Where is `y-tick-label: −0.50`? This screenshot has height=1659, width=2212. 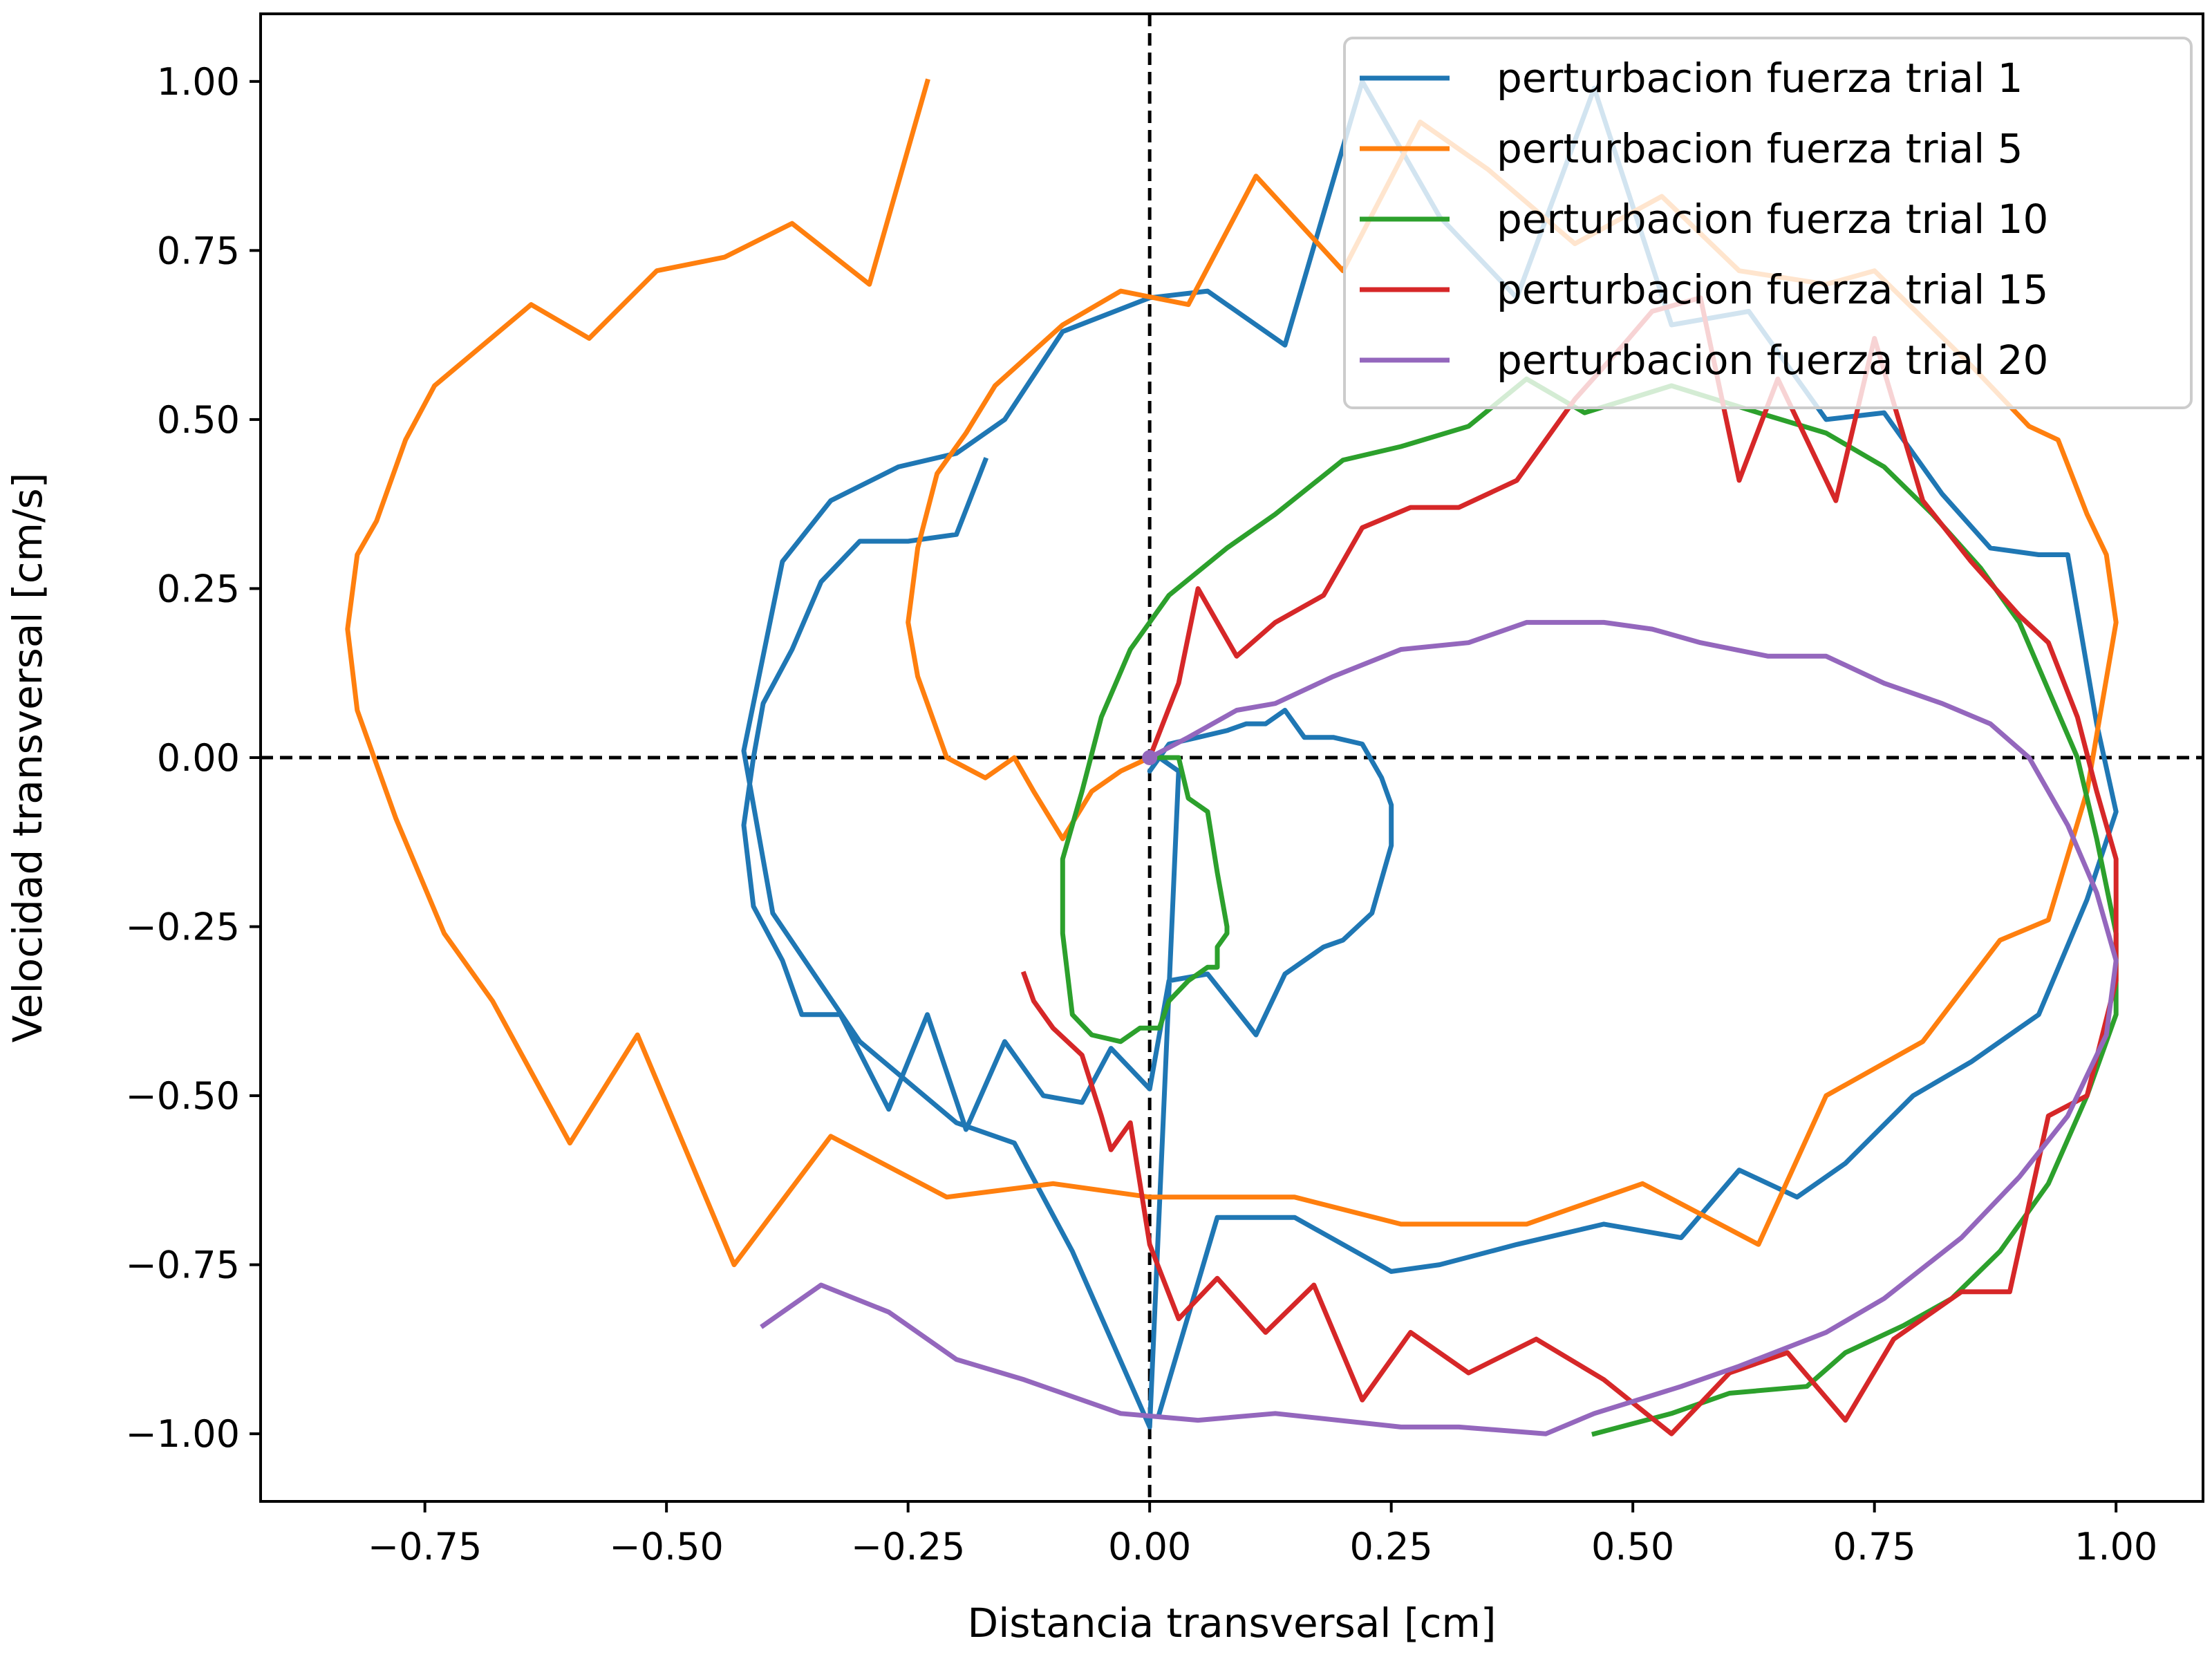
y-tick-label: −0.50 is located at coordinates (183, 1096).